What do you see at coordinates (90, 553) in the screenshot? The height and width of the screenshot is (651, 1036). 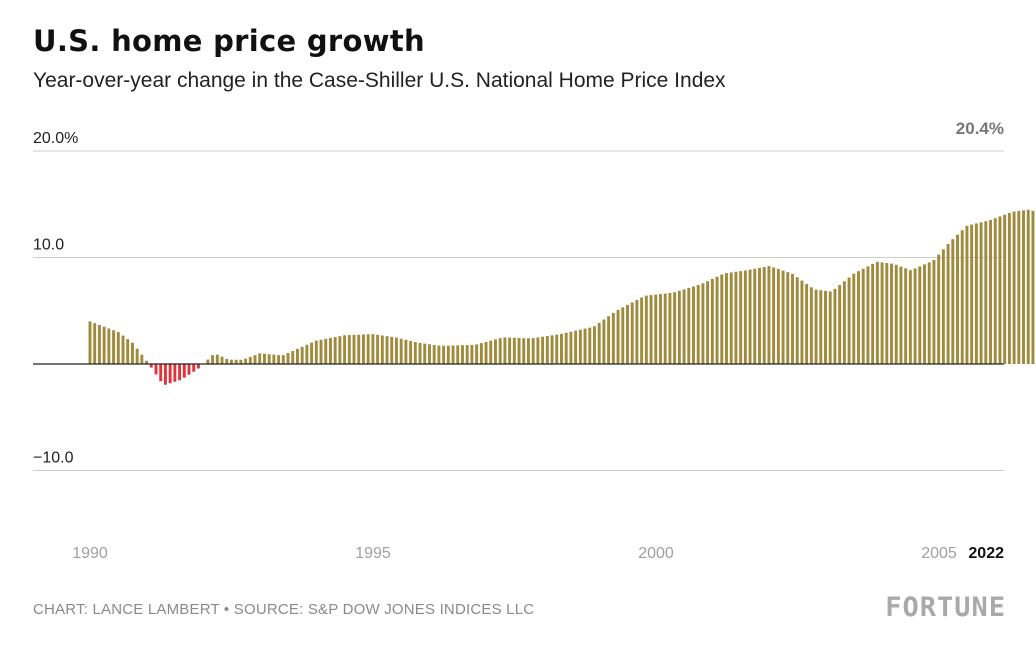 I see `x-tick-label: 1990` at bounding box center [90, 553].